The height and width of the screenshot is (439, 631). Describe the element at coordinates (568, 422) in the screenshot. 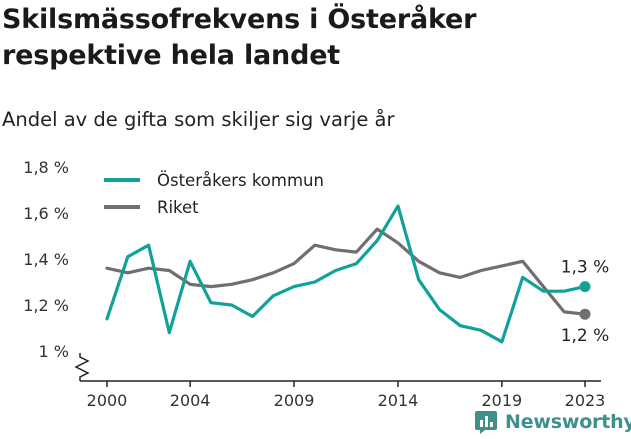

I see `brand-name: Newsworthy` at that location.